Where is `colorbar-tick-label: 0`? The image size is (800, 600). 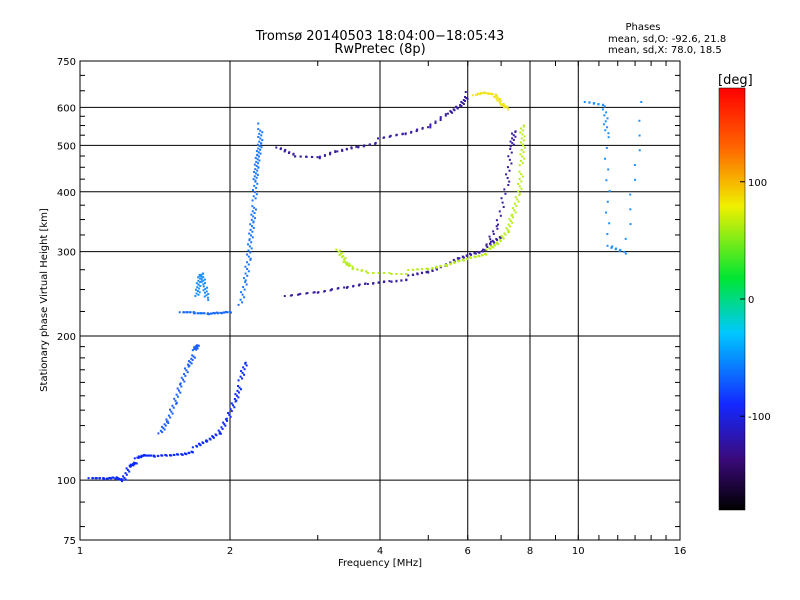
colorbar-tick-label: 0 is located at coordinates (751, 300).